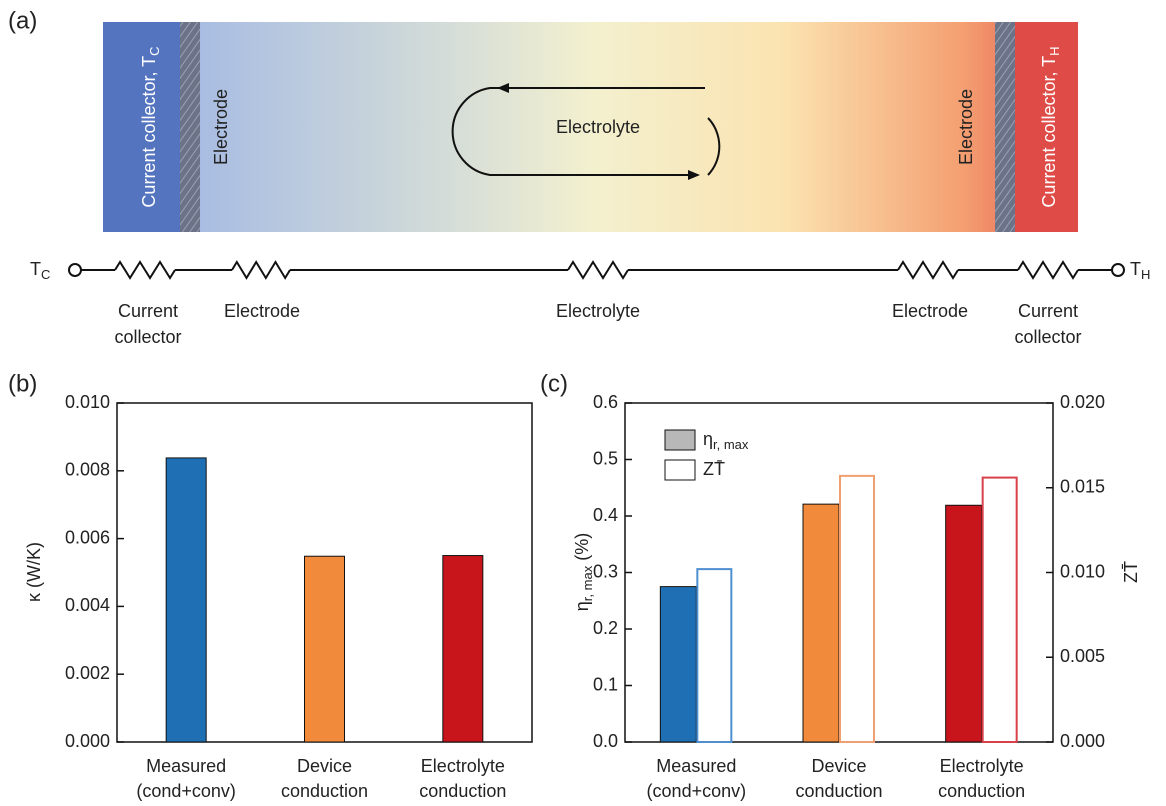 This screenshot has height=806, width=1166. I want to click on y-tick-label: 0.008, so click(87, 470).